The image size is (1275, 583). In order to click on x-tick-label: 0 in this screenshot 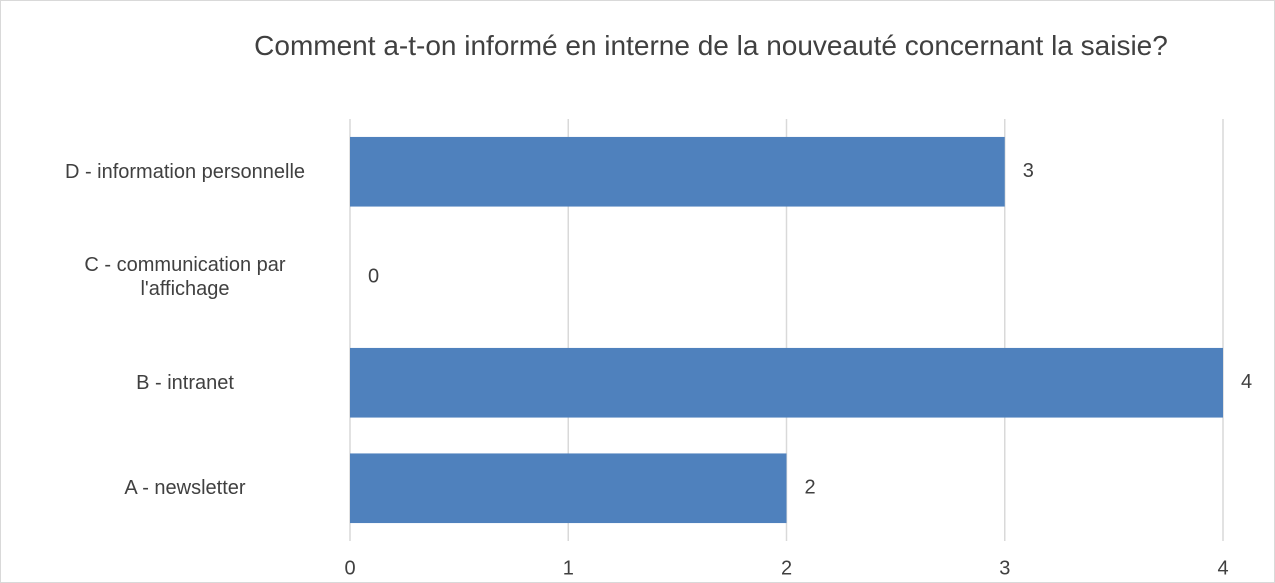, I will do `click(349, 568)`.